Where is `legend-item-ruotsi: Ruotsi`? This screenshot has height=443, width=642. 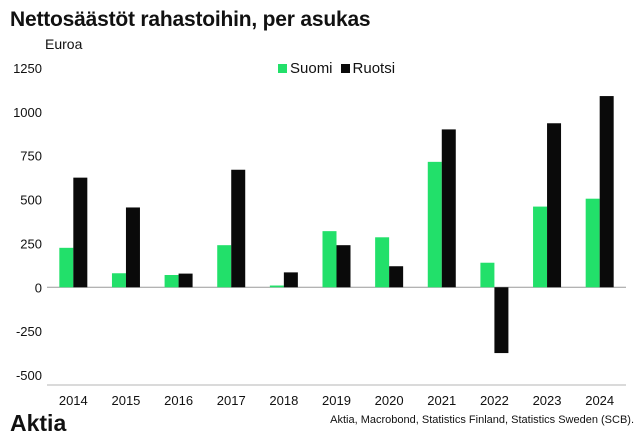
legend-item-ruotsi: Ruotsi is located at coordinates (368, 68).